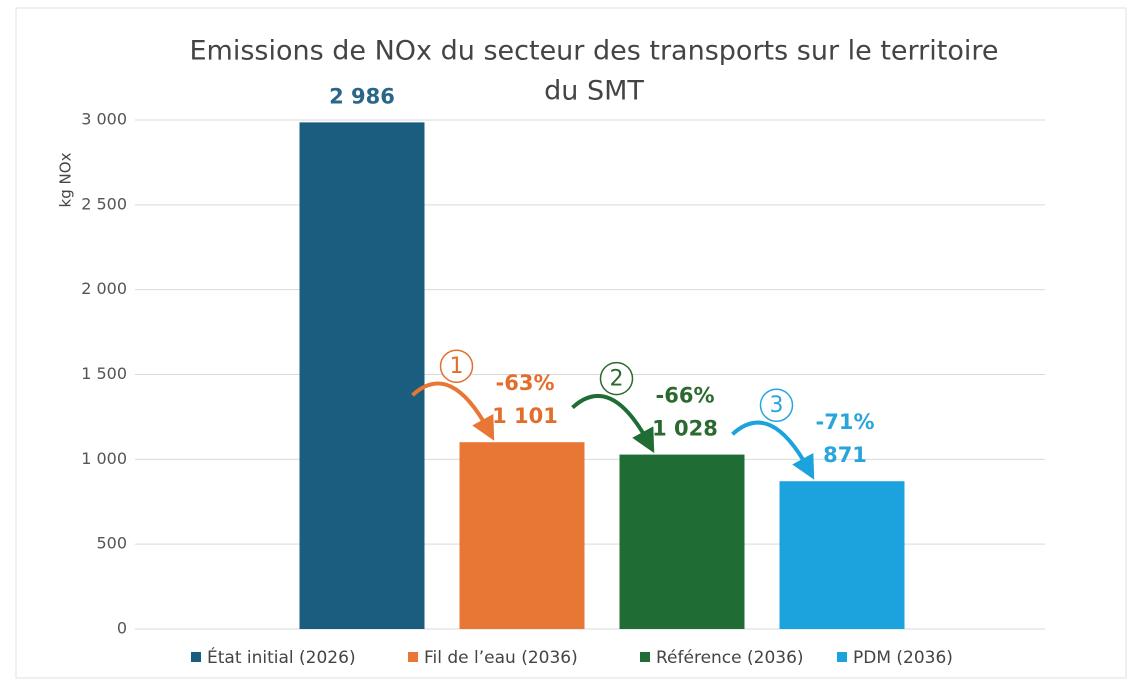 The height and width of the screenshot is (686, 1134). I want to click on value-label: 871, so click(845, 455).